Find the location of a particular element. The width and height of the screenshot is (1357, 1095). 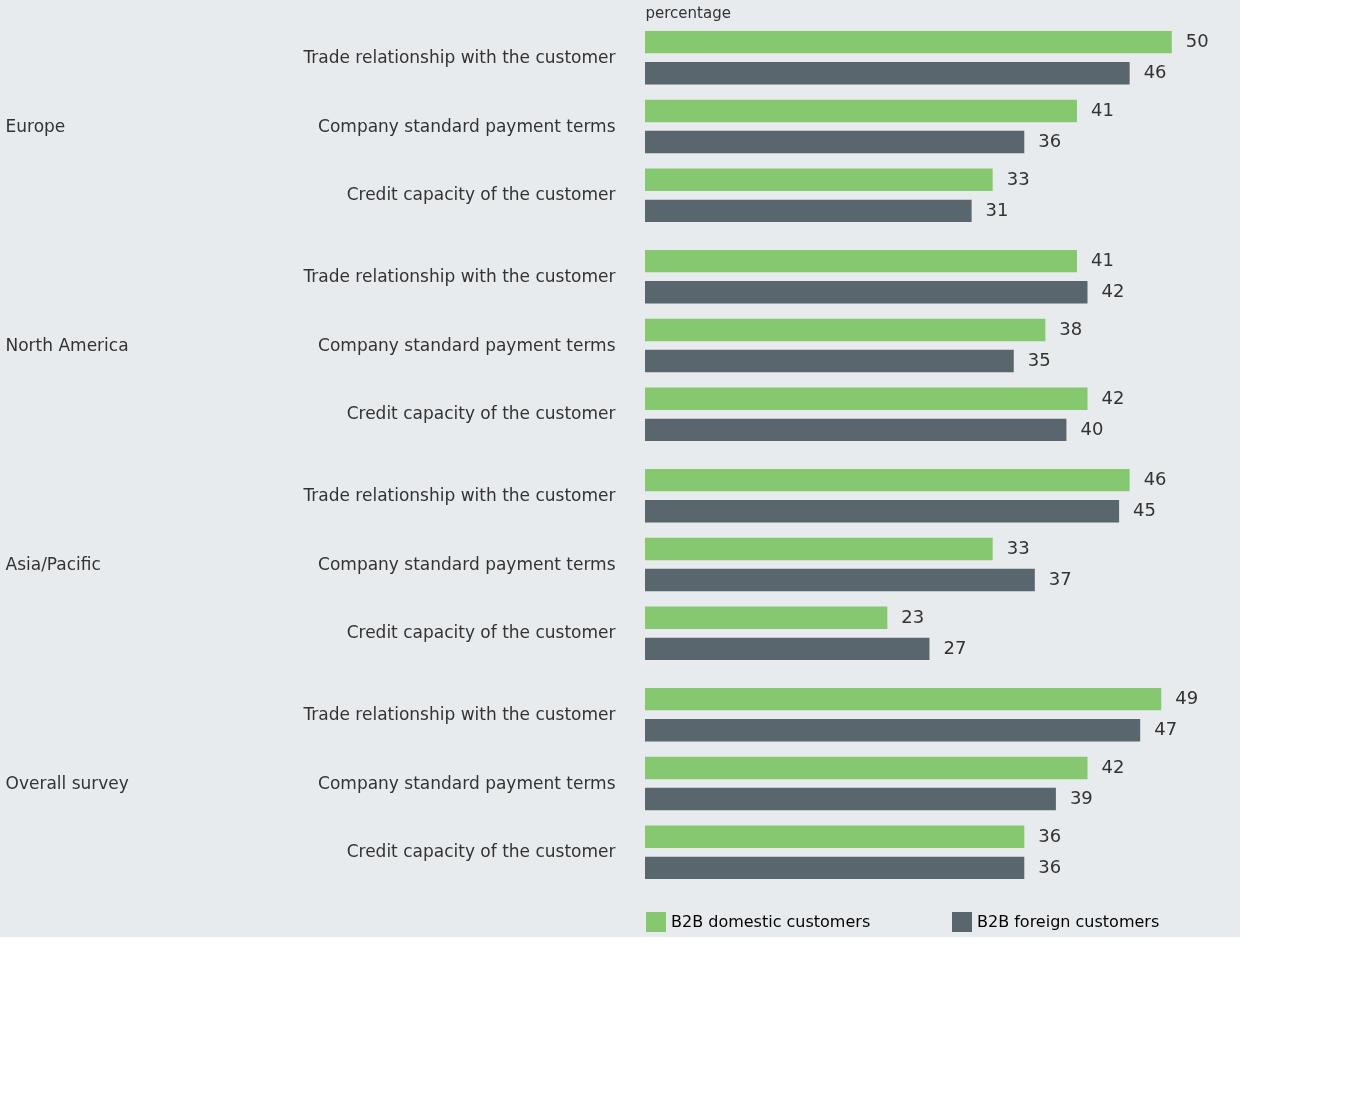

y-axis-title: Asia/Pacific is located at coordinates (53, 564).